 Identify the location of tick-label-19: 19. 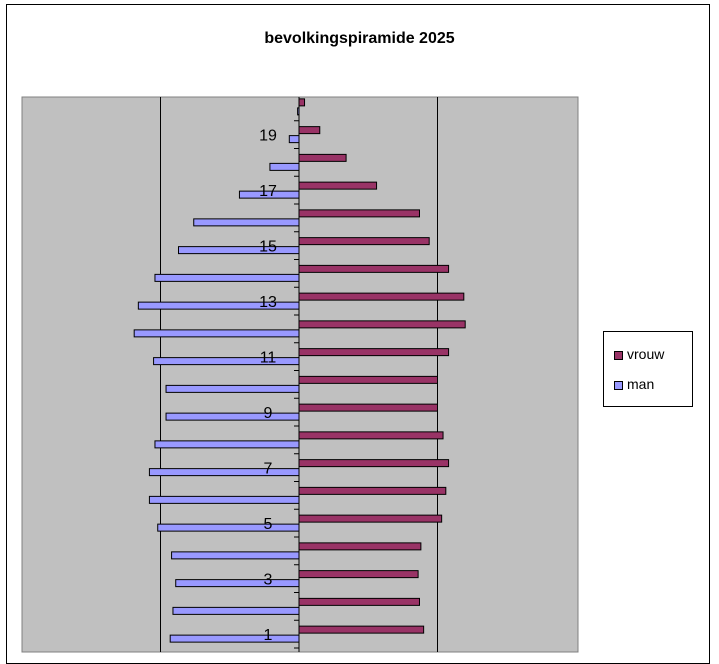
(268, 136).